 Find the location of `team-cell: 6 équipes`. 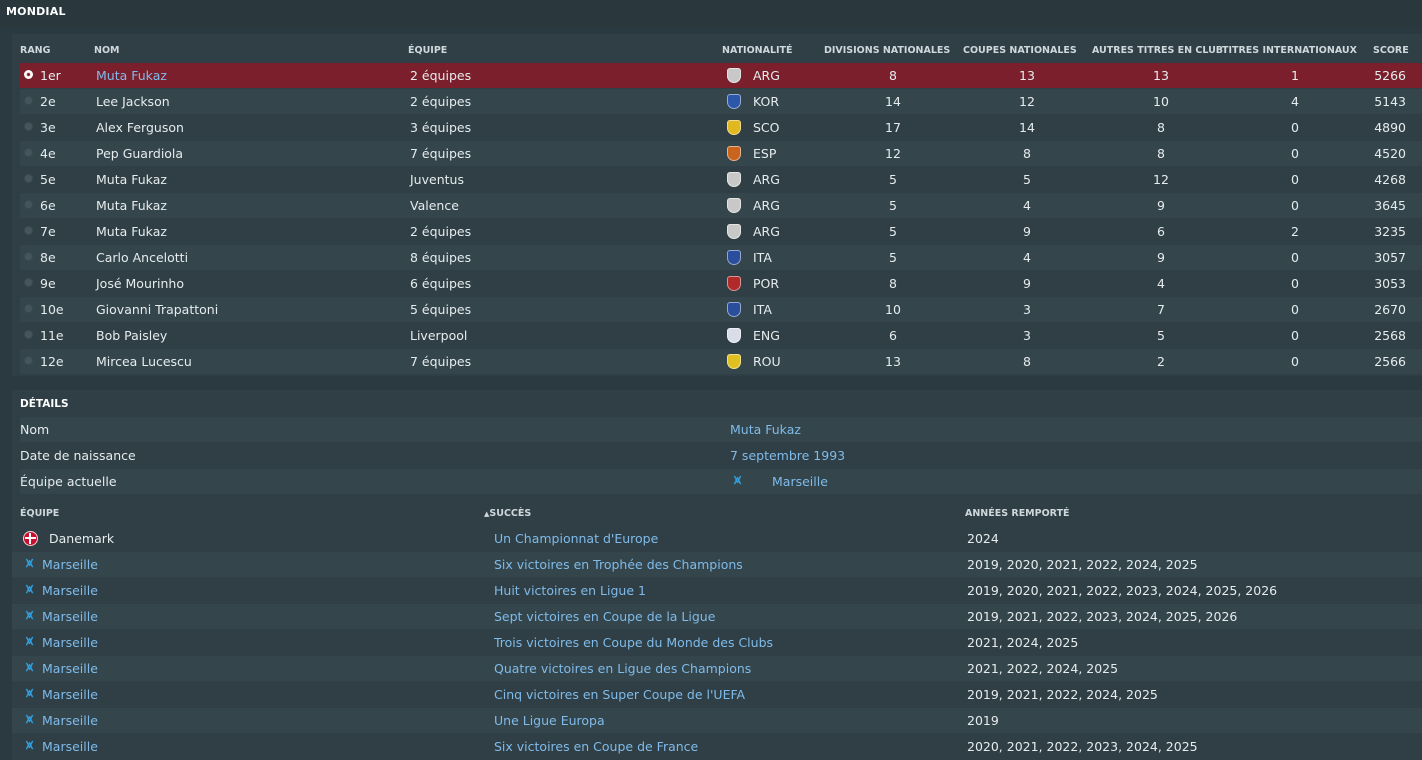

team-cell: 6 équipes is located at coordinates (441, 283).